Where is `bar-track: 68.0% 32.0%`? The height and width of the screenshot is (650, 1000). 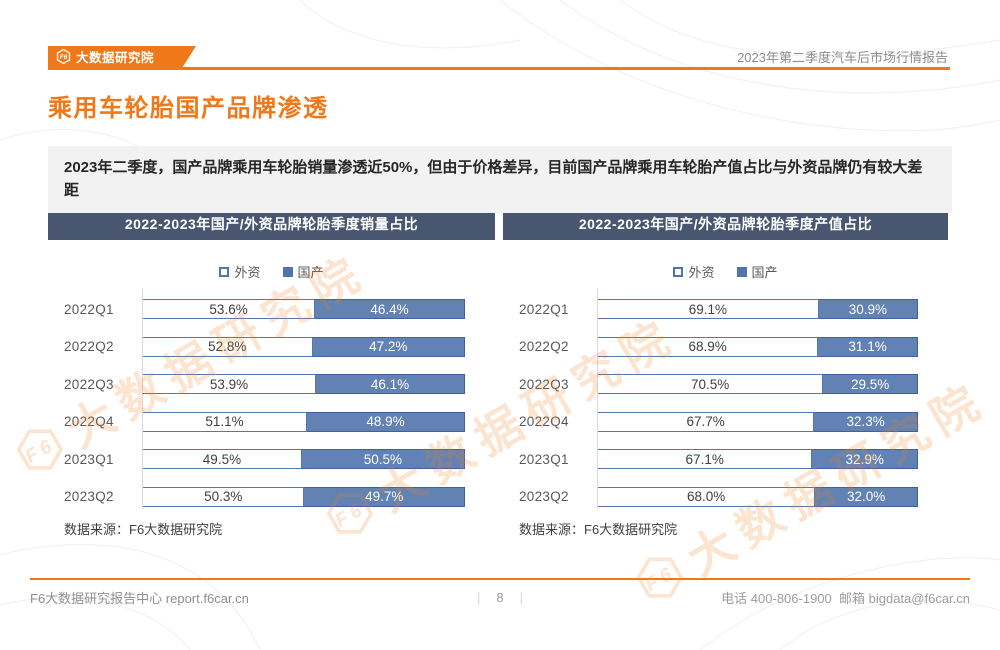
bar-track: 68.0% 32.0% is located at coordinates (757, 496).